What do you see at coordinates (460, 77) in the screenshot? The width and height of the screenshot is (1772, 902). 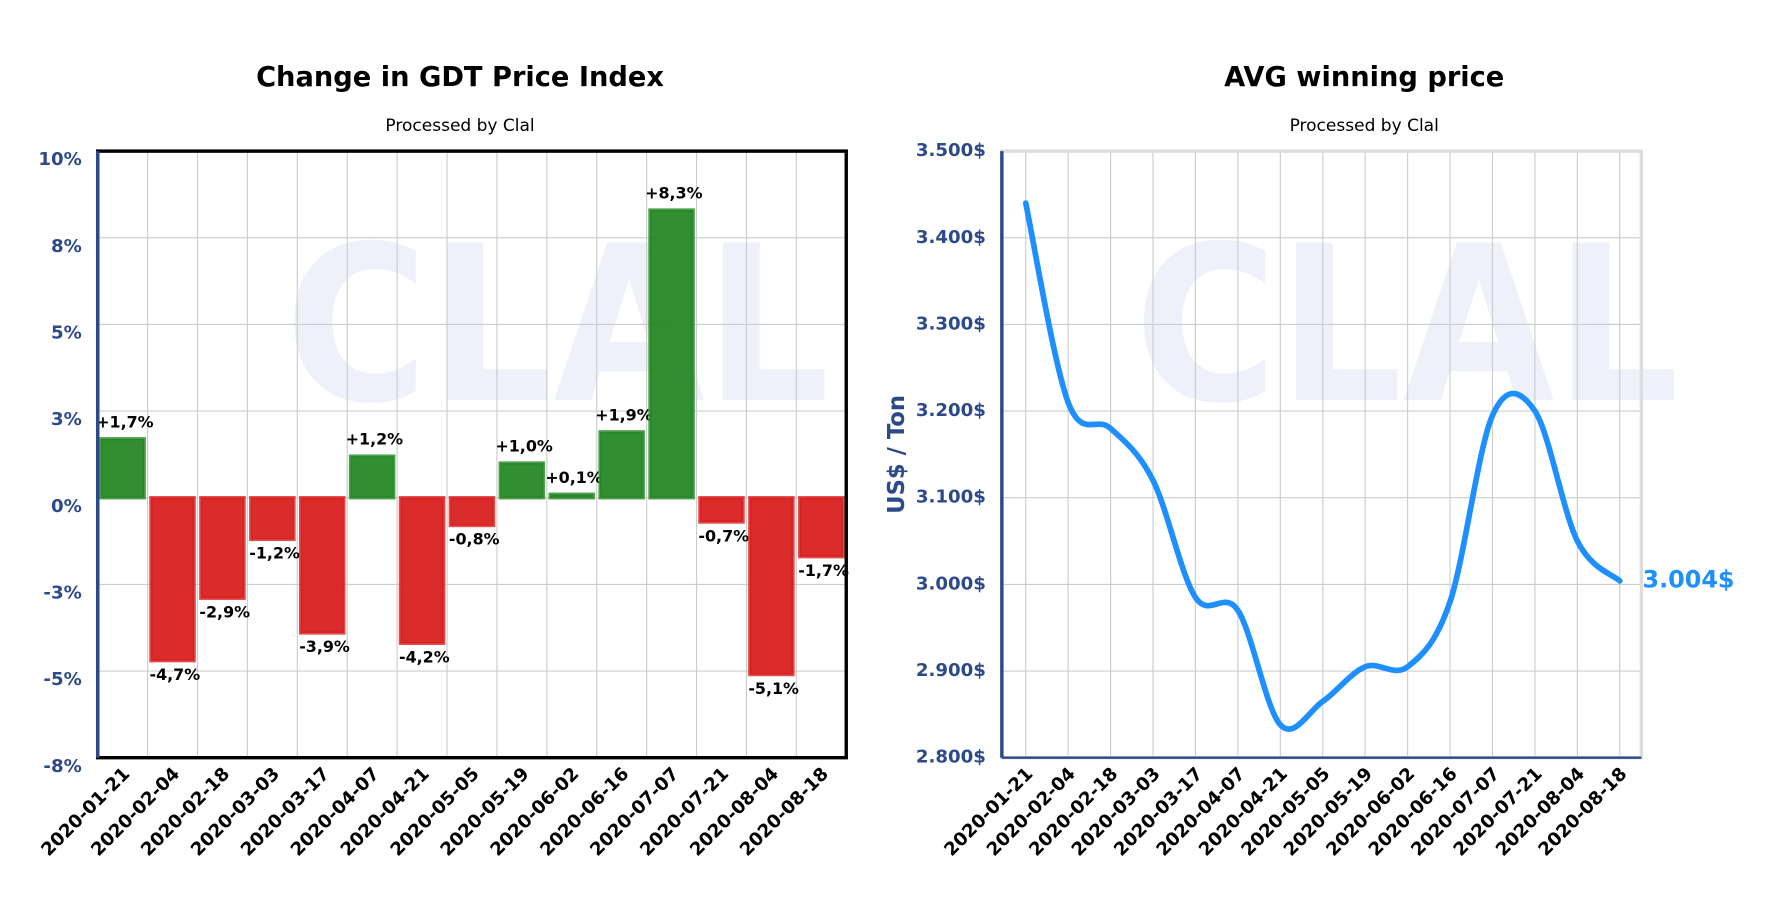 I see `chart-title: Change in GDT Price Index` at bounding box center [460, 77].